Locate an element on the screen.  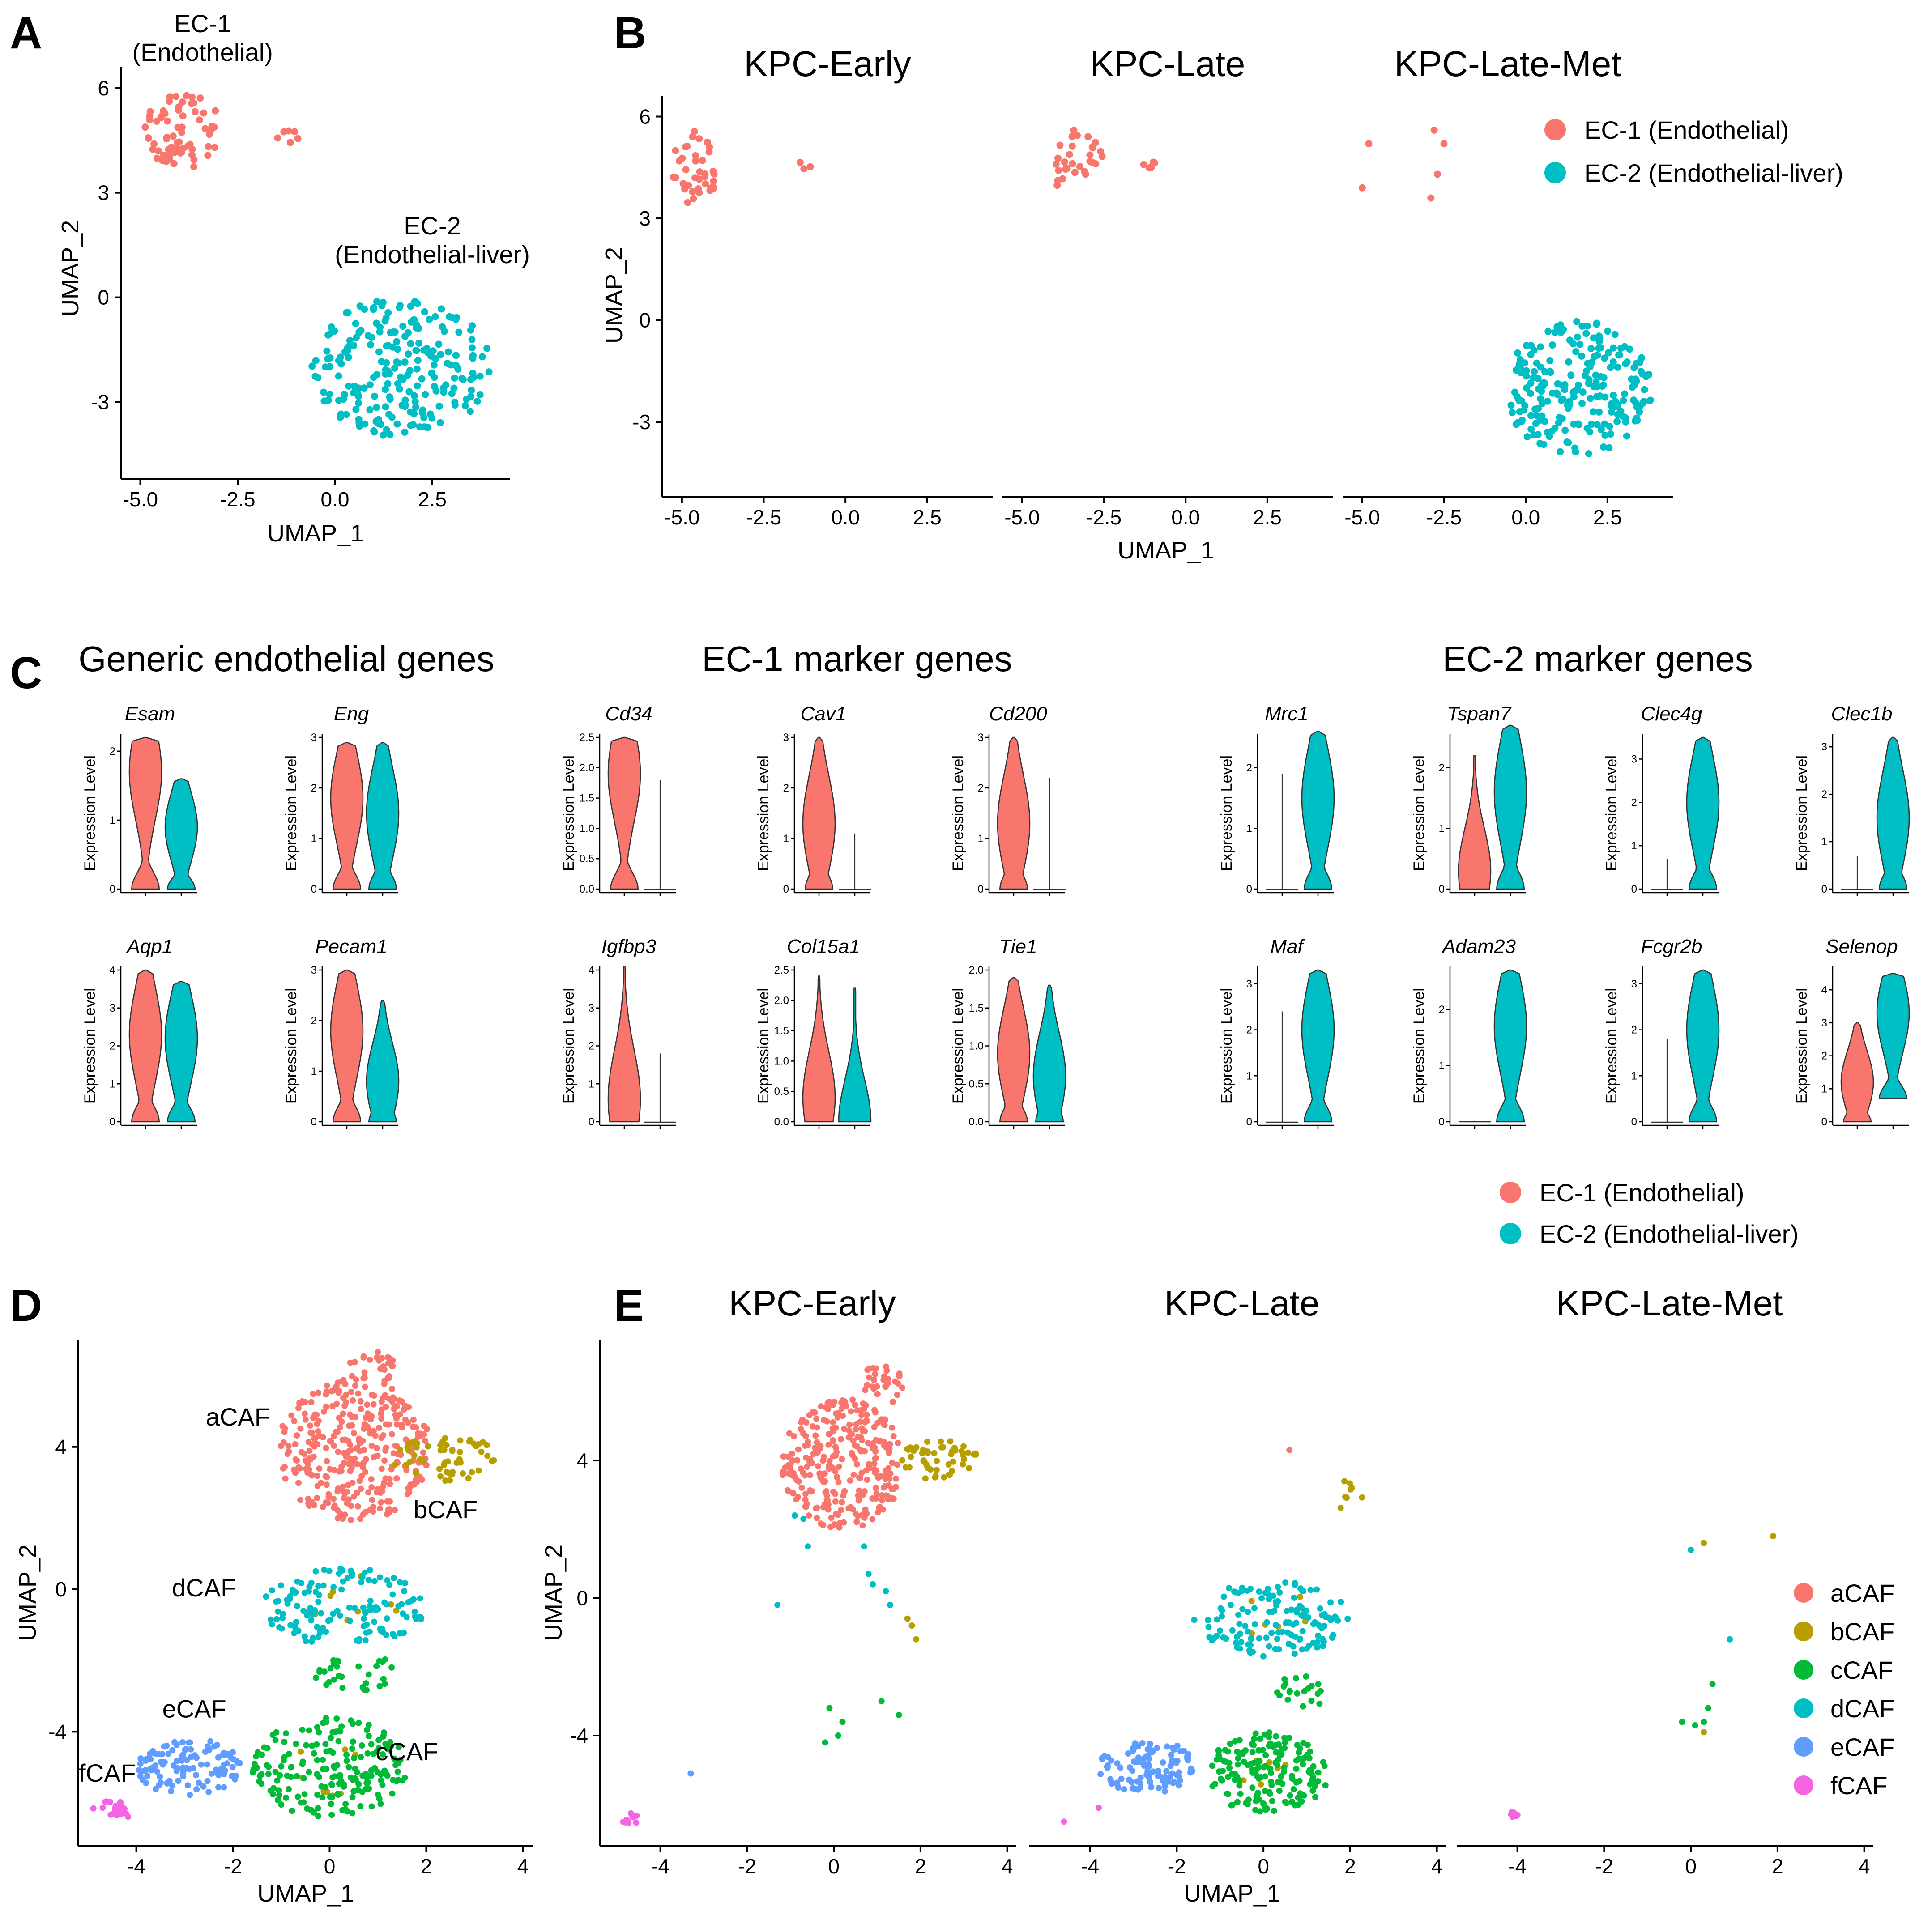
gene-title: Aqp1 is located at coordinates (149, 947).